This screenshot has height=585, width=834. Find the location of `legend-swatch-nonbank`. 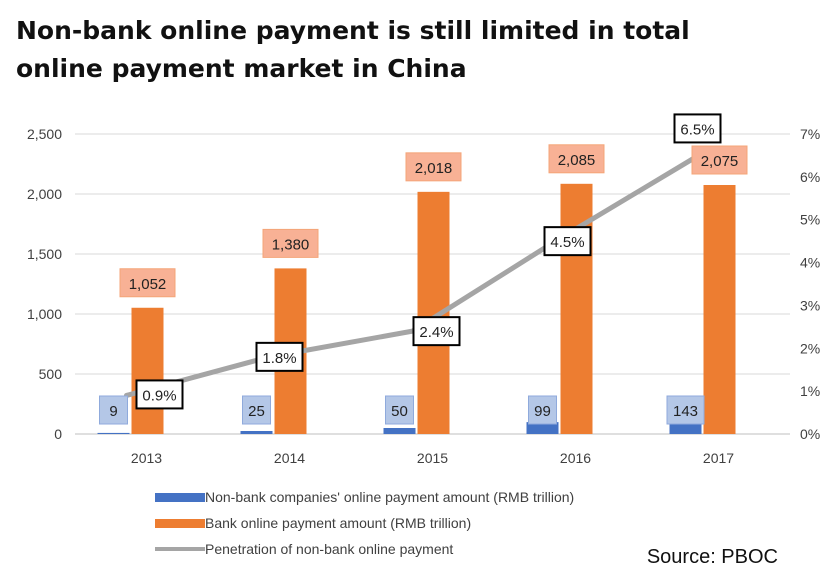

legend-swatch-nonbank is located at coordinates (180, 497).